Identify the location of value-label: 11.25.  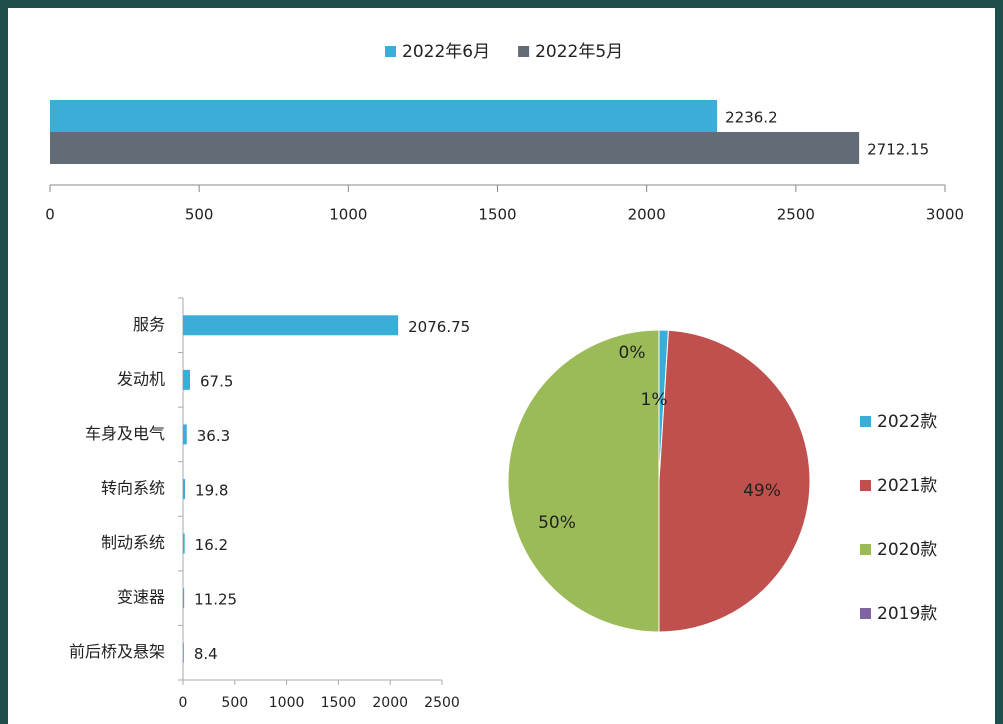
(215, 600).